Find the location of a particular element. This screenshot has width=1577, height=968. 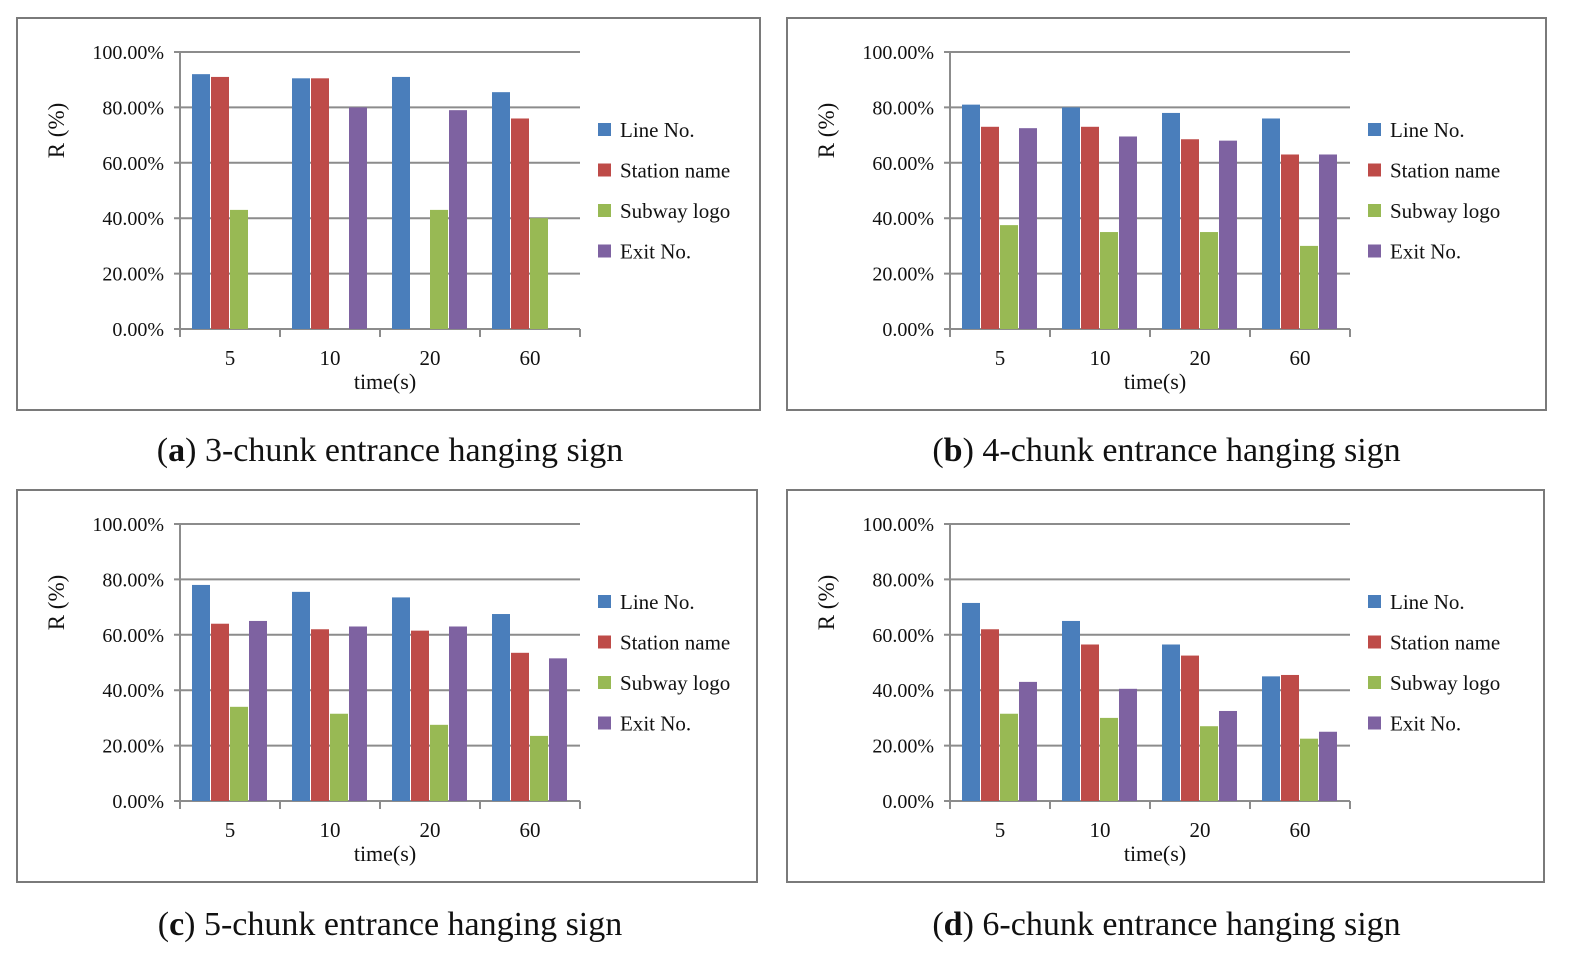

caption-d: (d) 6-chunk entrance hanging sign is located at coordinates (1166, 924).